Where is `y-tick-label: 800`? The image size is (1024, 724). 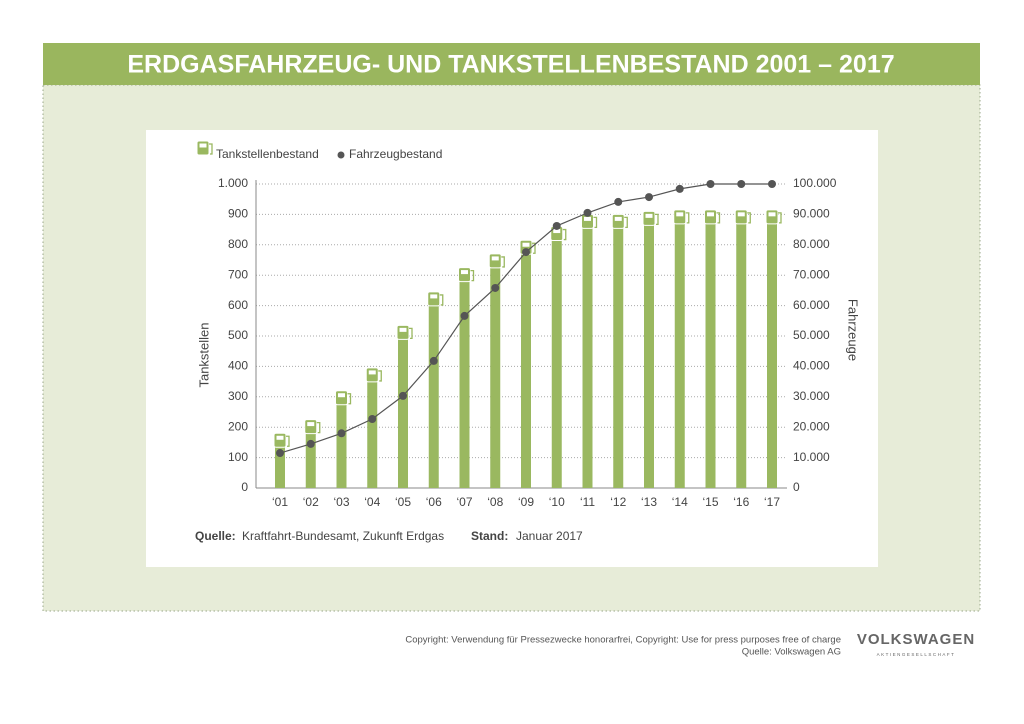 y-tick-label: 800 is located at coordinates (238, 244).